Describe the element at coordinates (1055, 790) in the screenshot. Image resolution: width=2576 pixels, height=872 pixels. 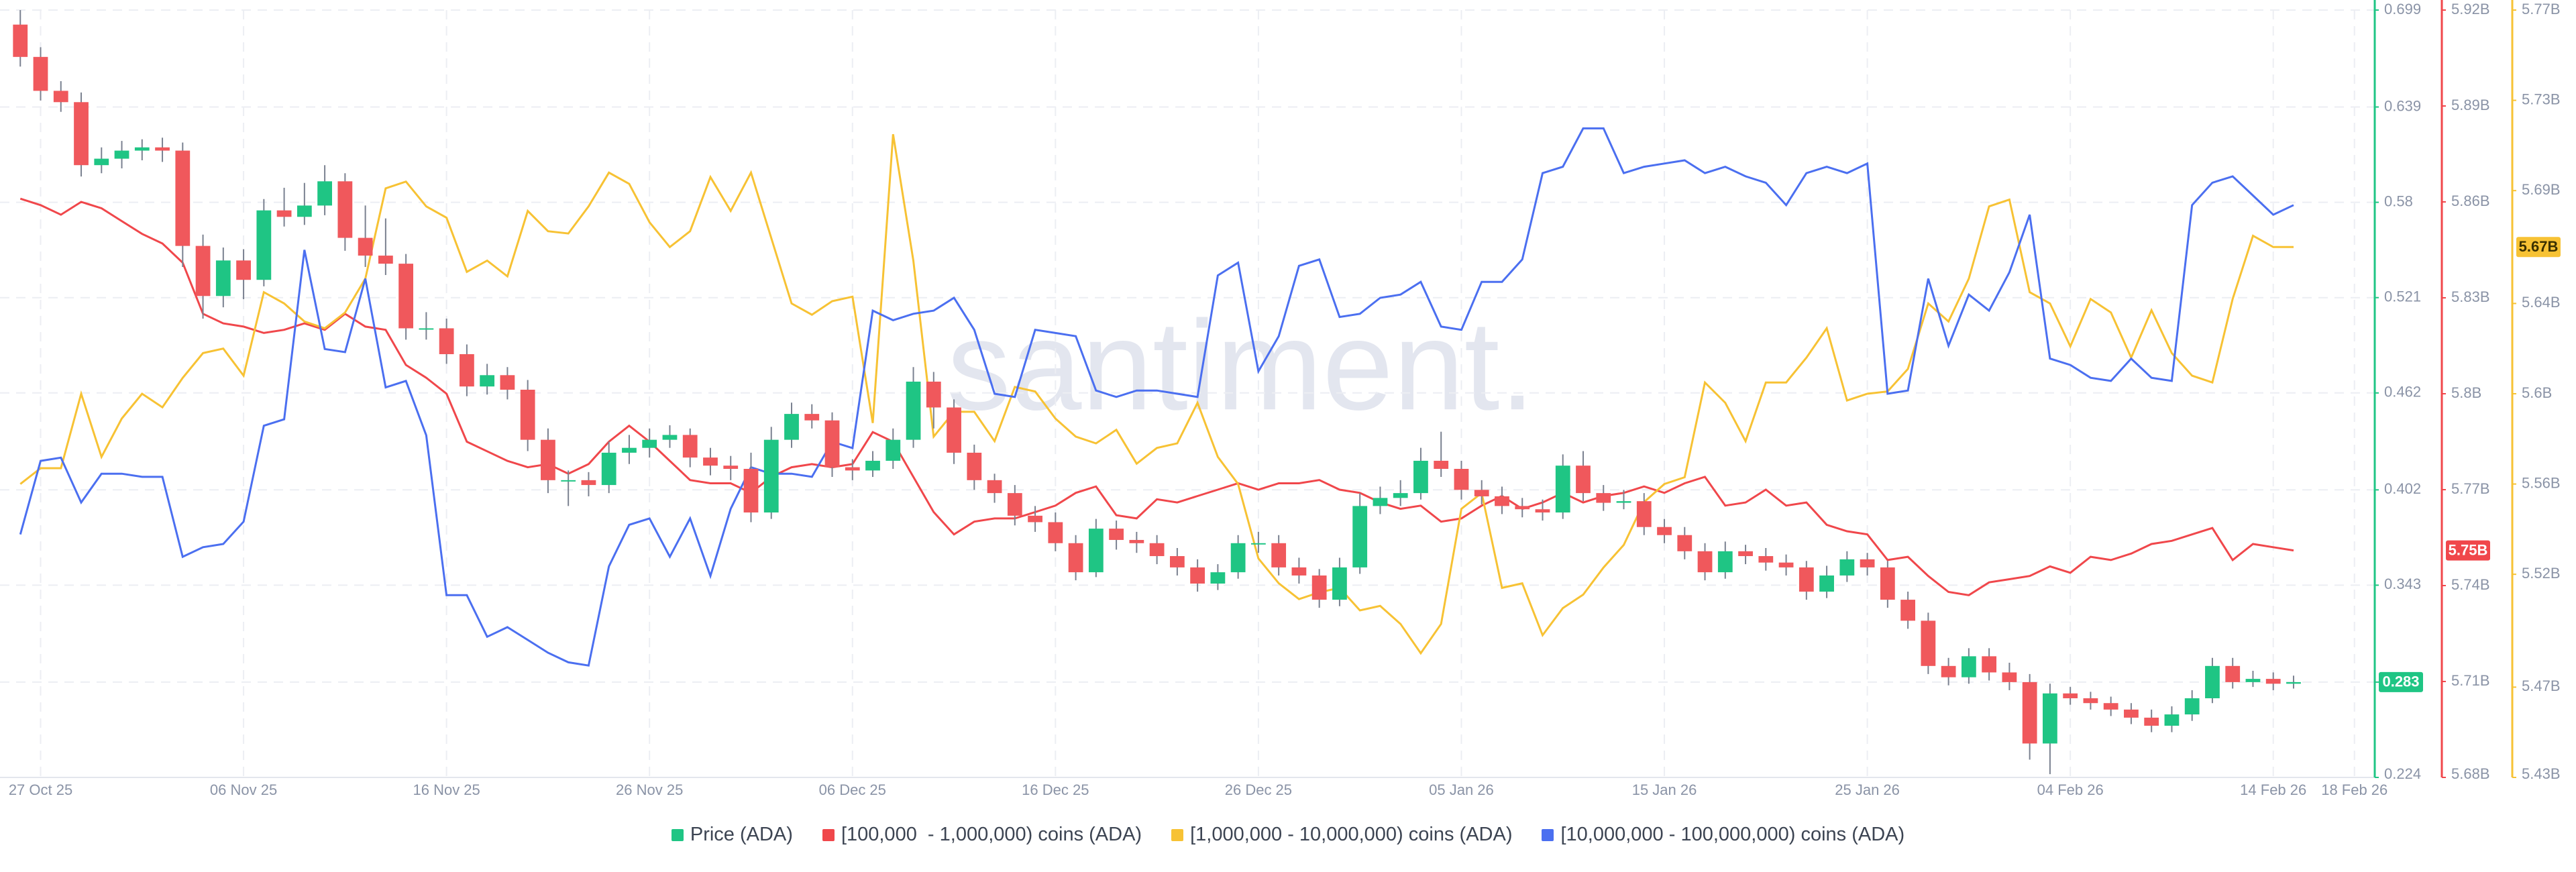
I see `x-tick-label: 16 Dec 25` at that location.